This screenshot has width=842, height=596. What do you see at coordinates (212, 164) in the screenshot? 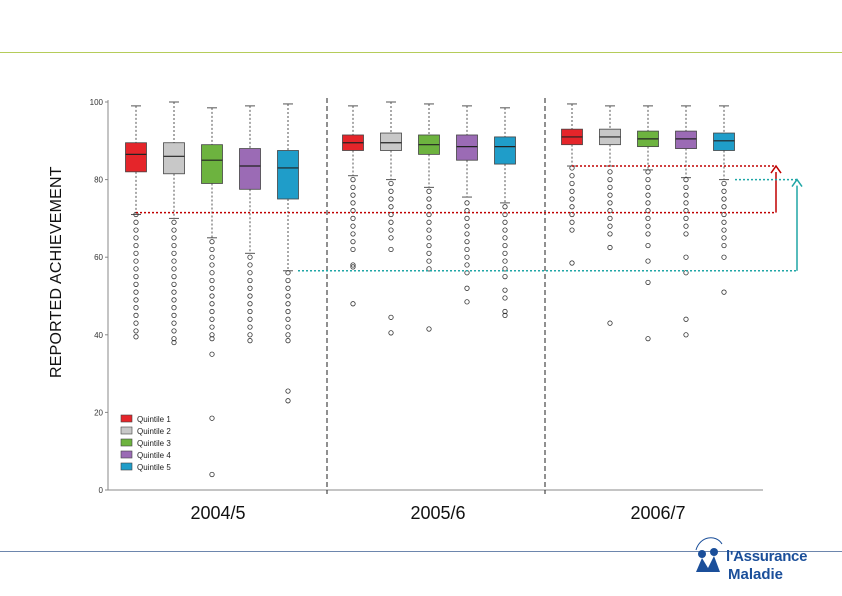
I see `box-2004/5-q3` at bounding box center [212, 164].